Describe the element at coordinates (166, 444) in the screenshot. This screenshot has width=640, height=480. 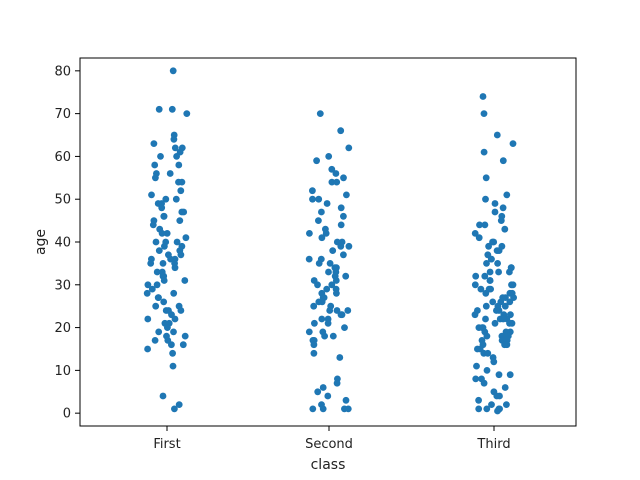
I see `x-tick-label-first: First` at that location.